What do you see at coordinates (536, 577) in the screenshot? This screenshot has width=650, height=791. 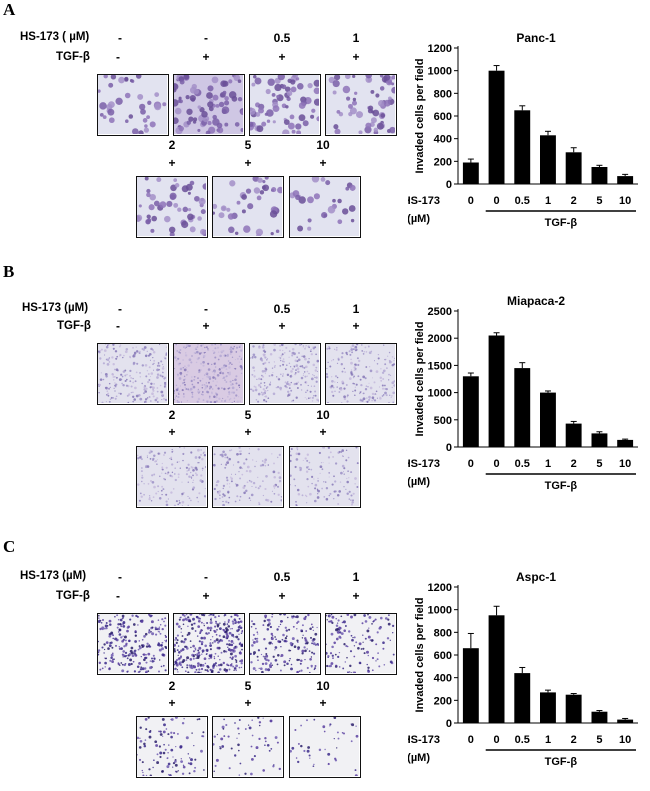 I see `chart-title: Aspc-1` at bounding box center [536, 577].